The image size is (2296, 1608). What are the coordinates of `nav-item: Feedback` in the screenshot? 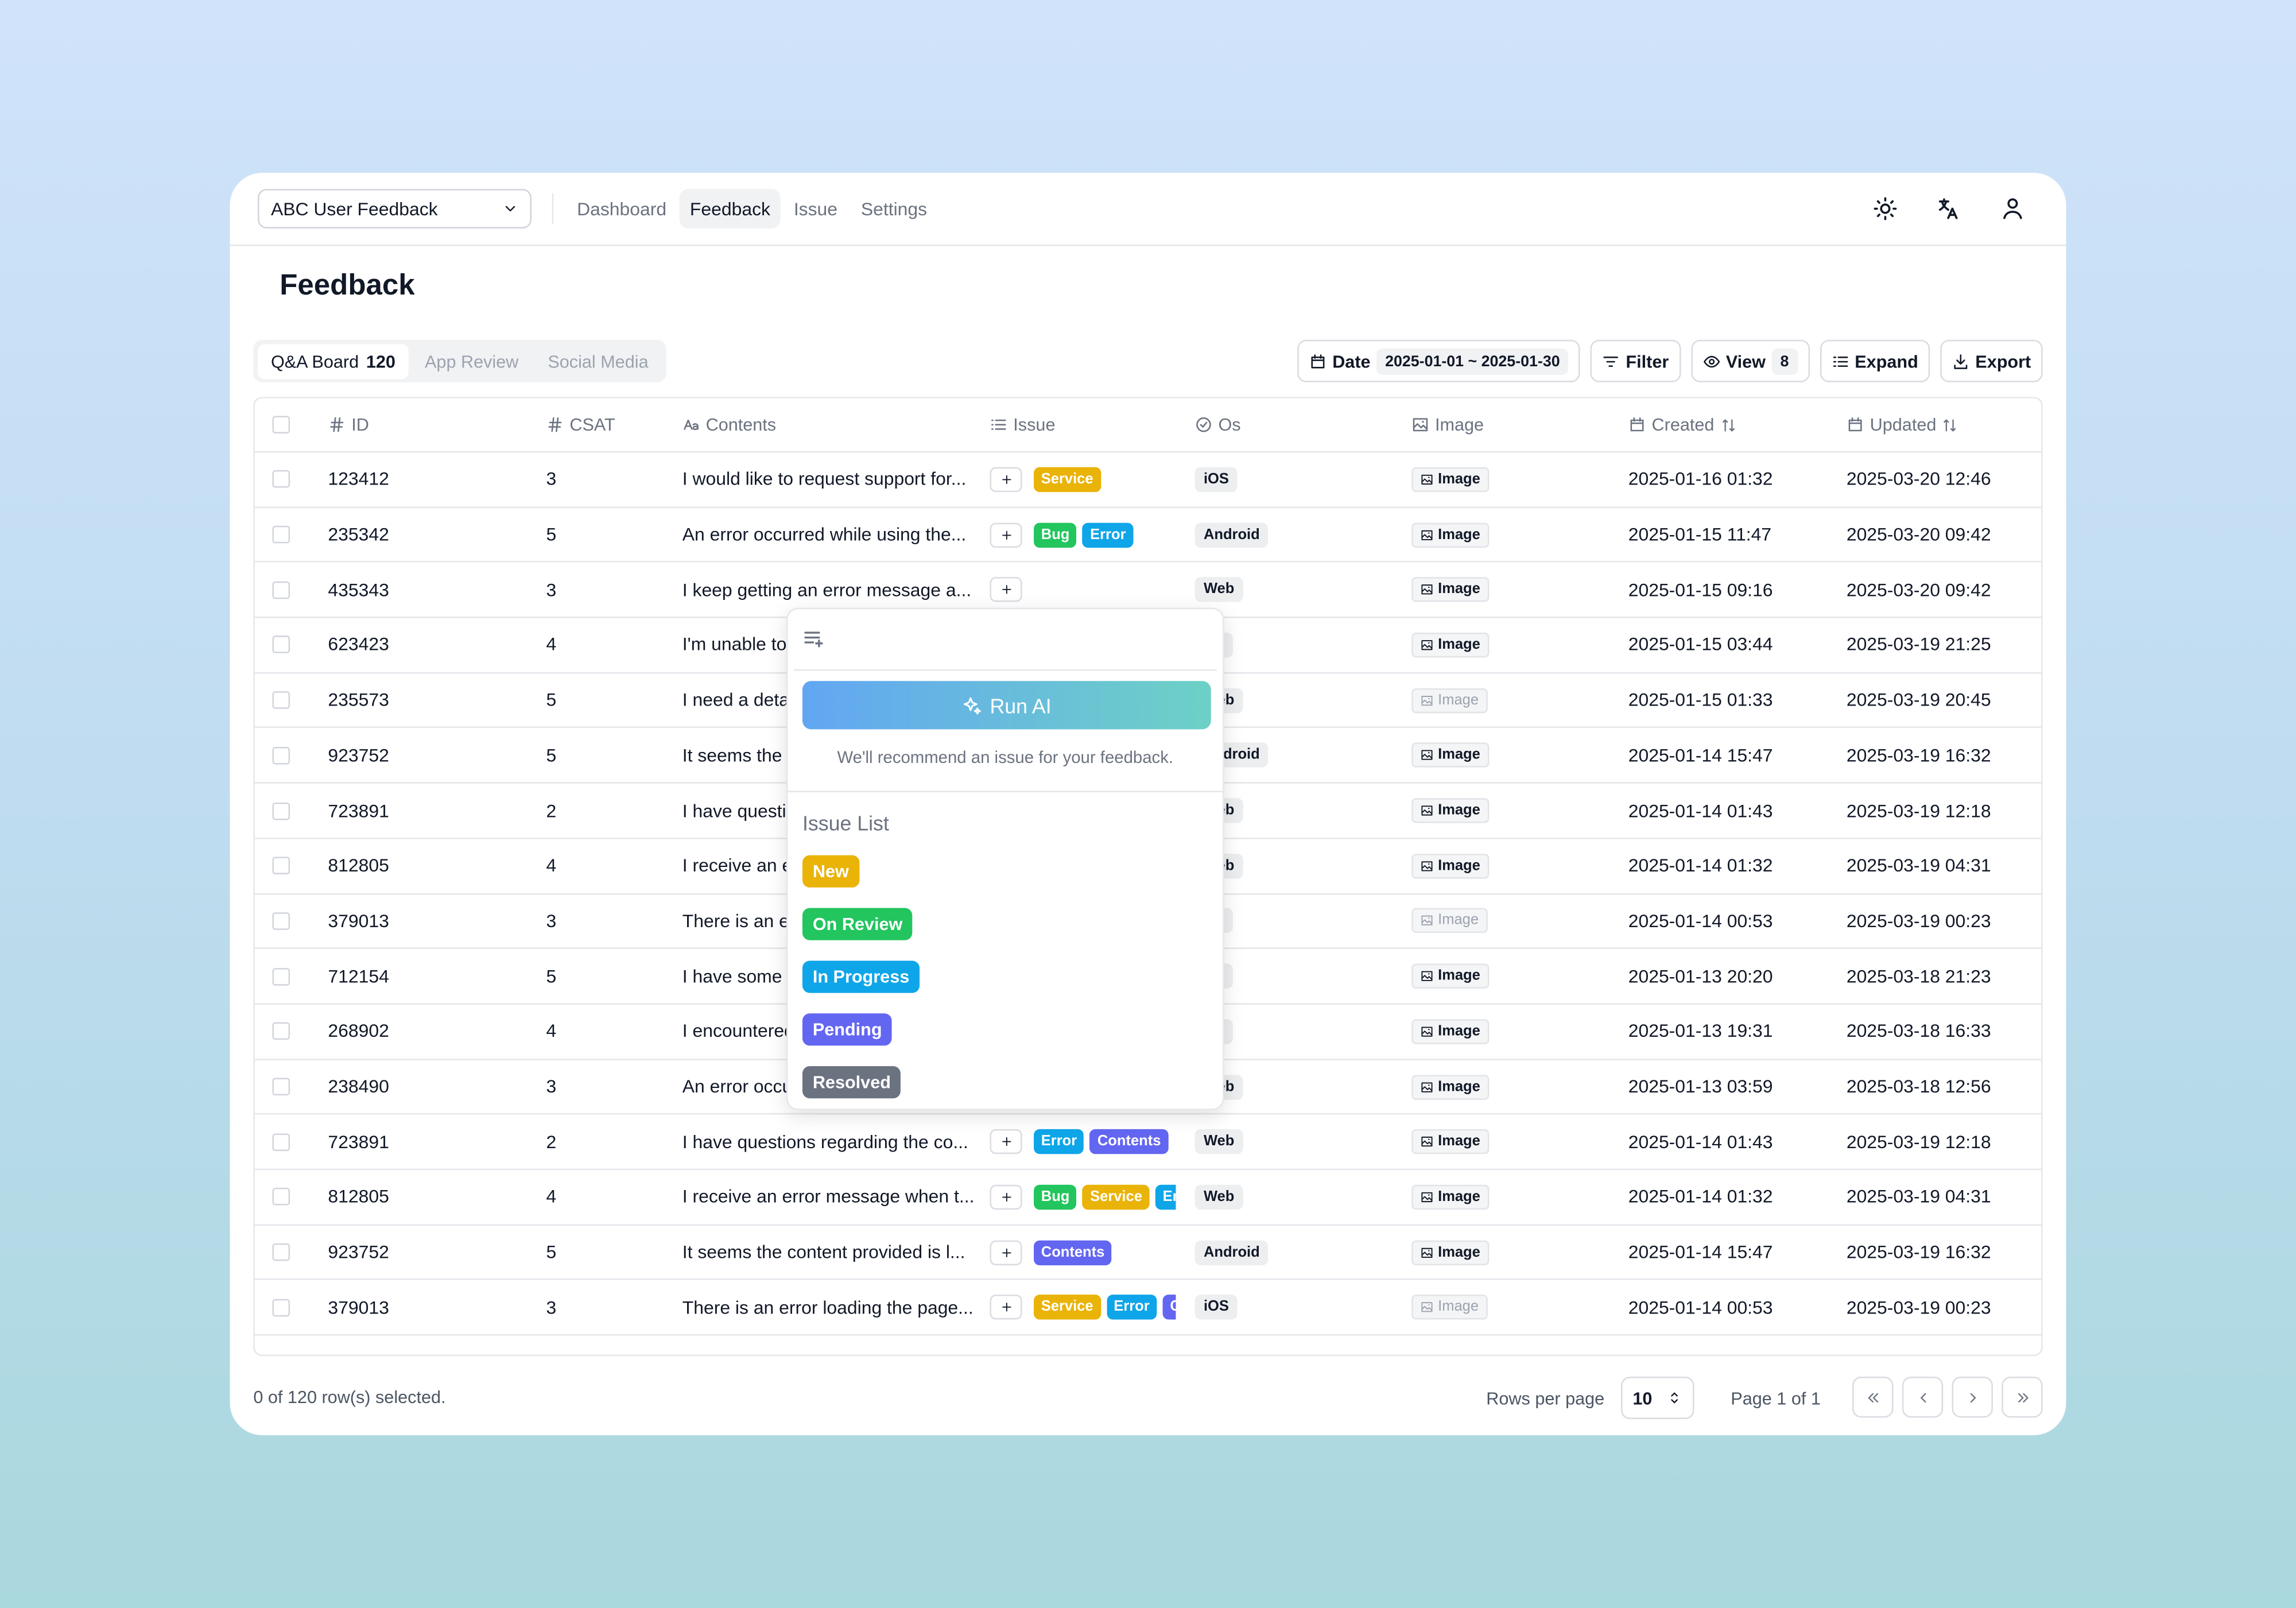 It's located at (730, 208).